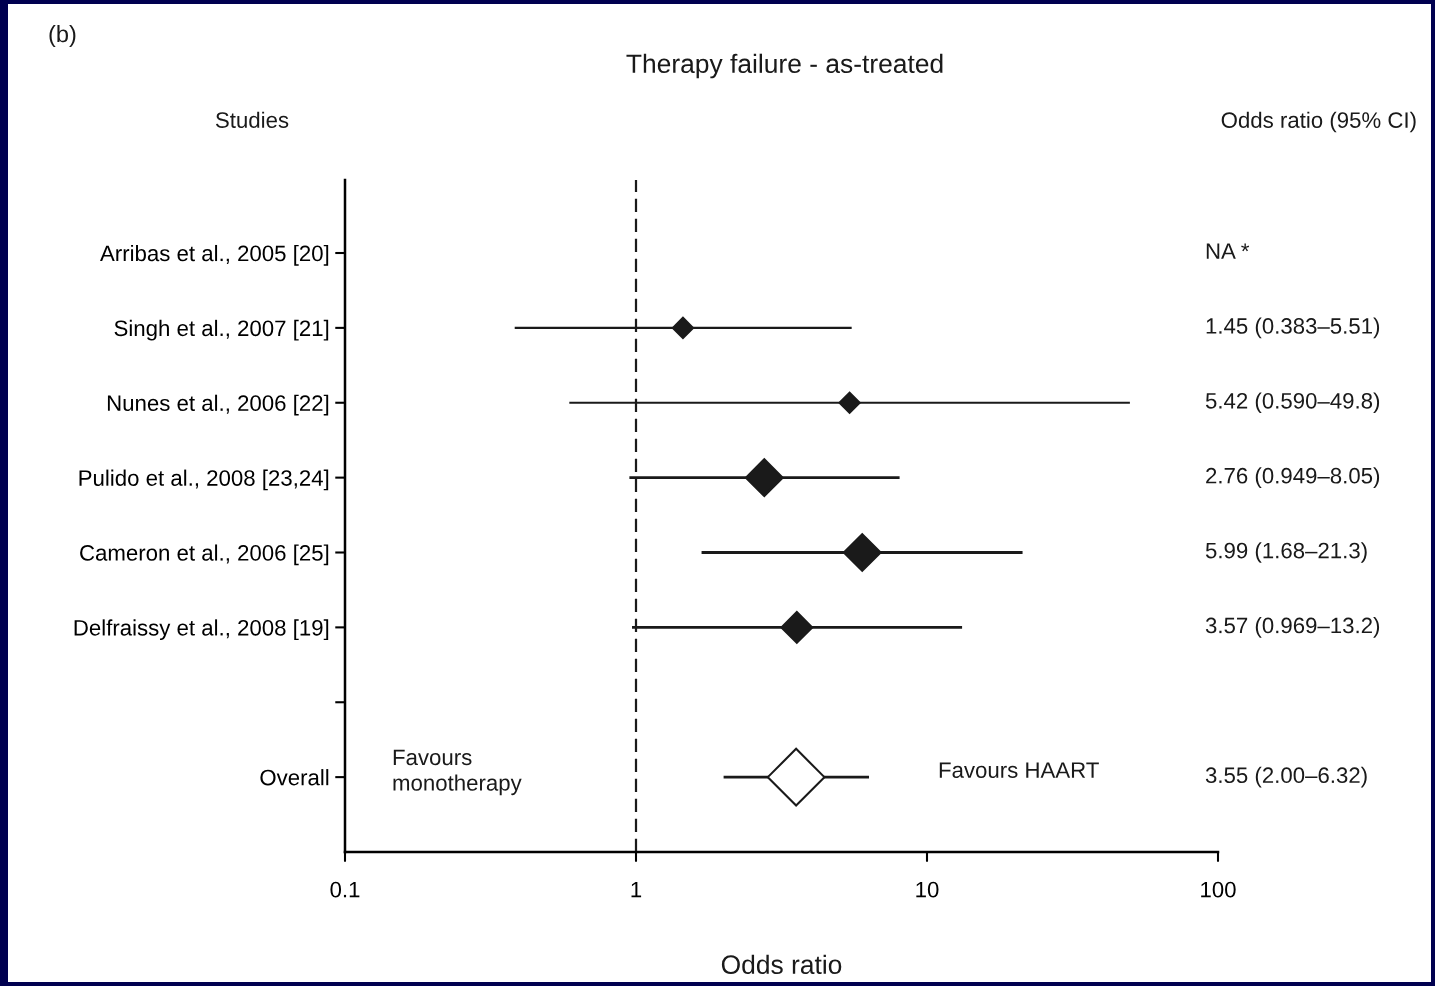 The image size is (1435, 986). What do you see at coordinates (62, 36) in the screenshot?
I see `text: (b)` at bounding box center [62, 36].